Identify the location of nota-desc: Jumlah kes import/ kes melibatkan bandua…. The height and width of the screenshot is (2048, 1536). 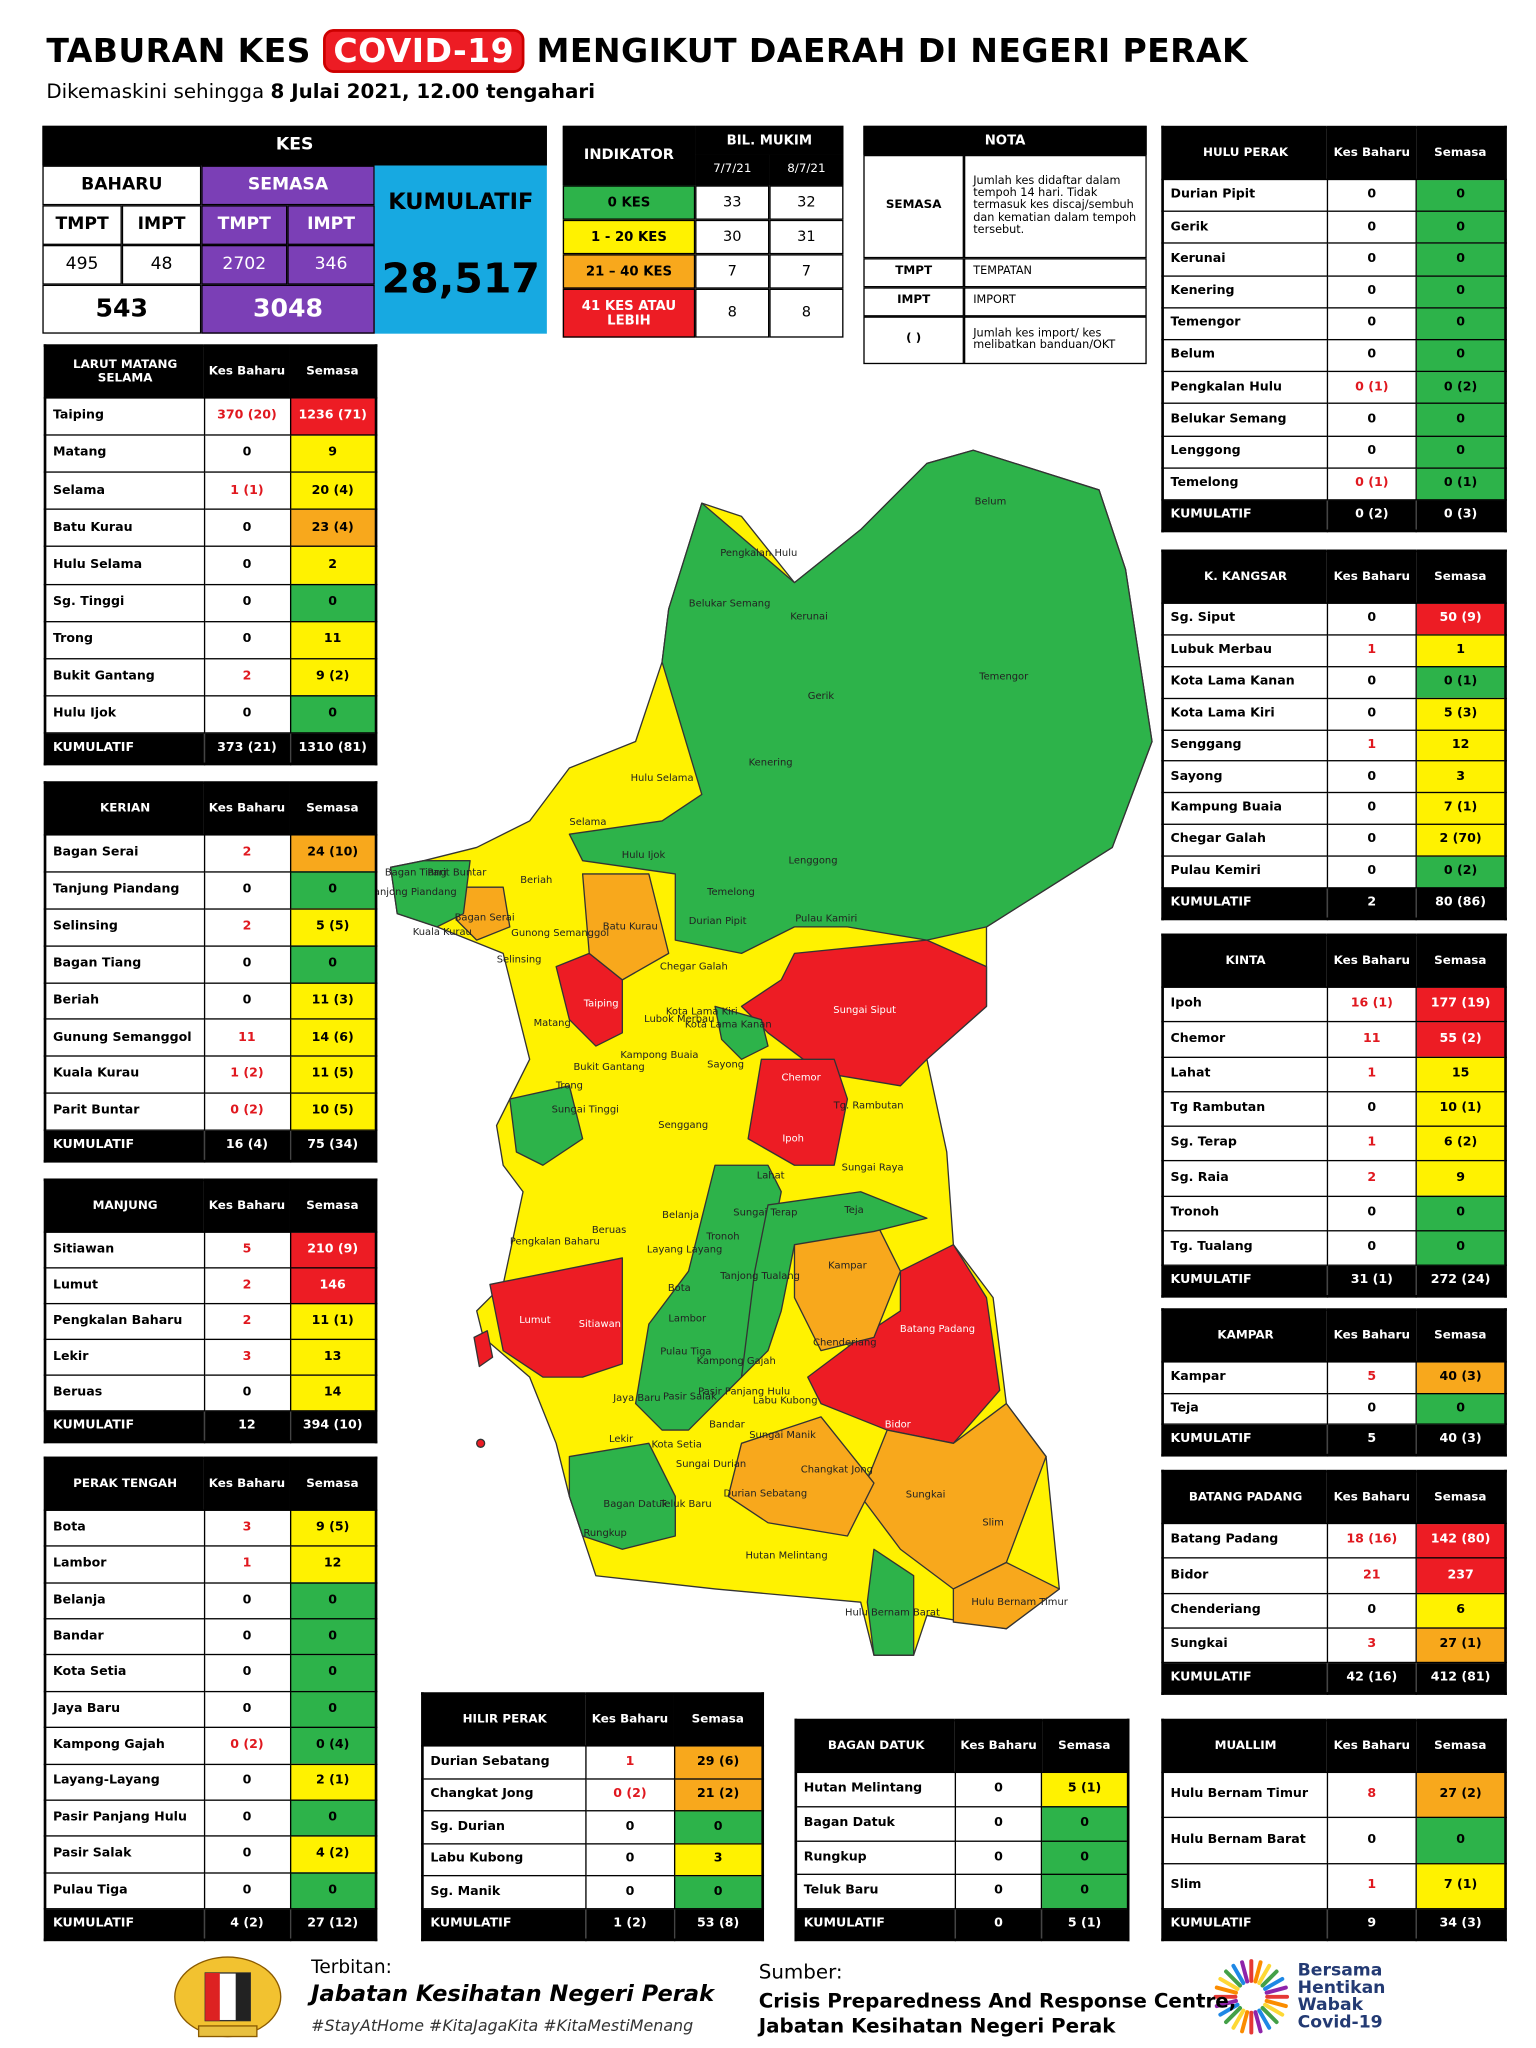
(1055, 340).